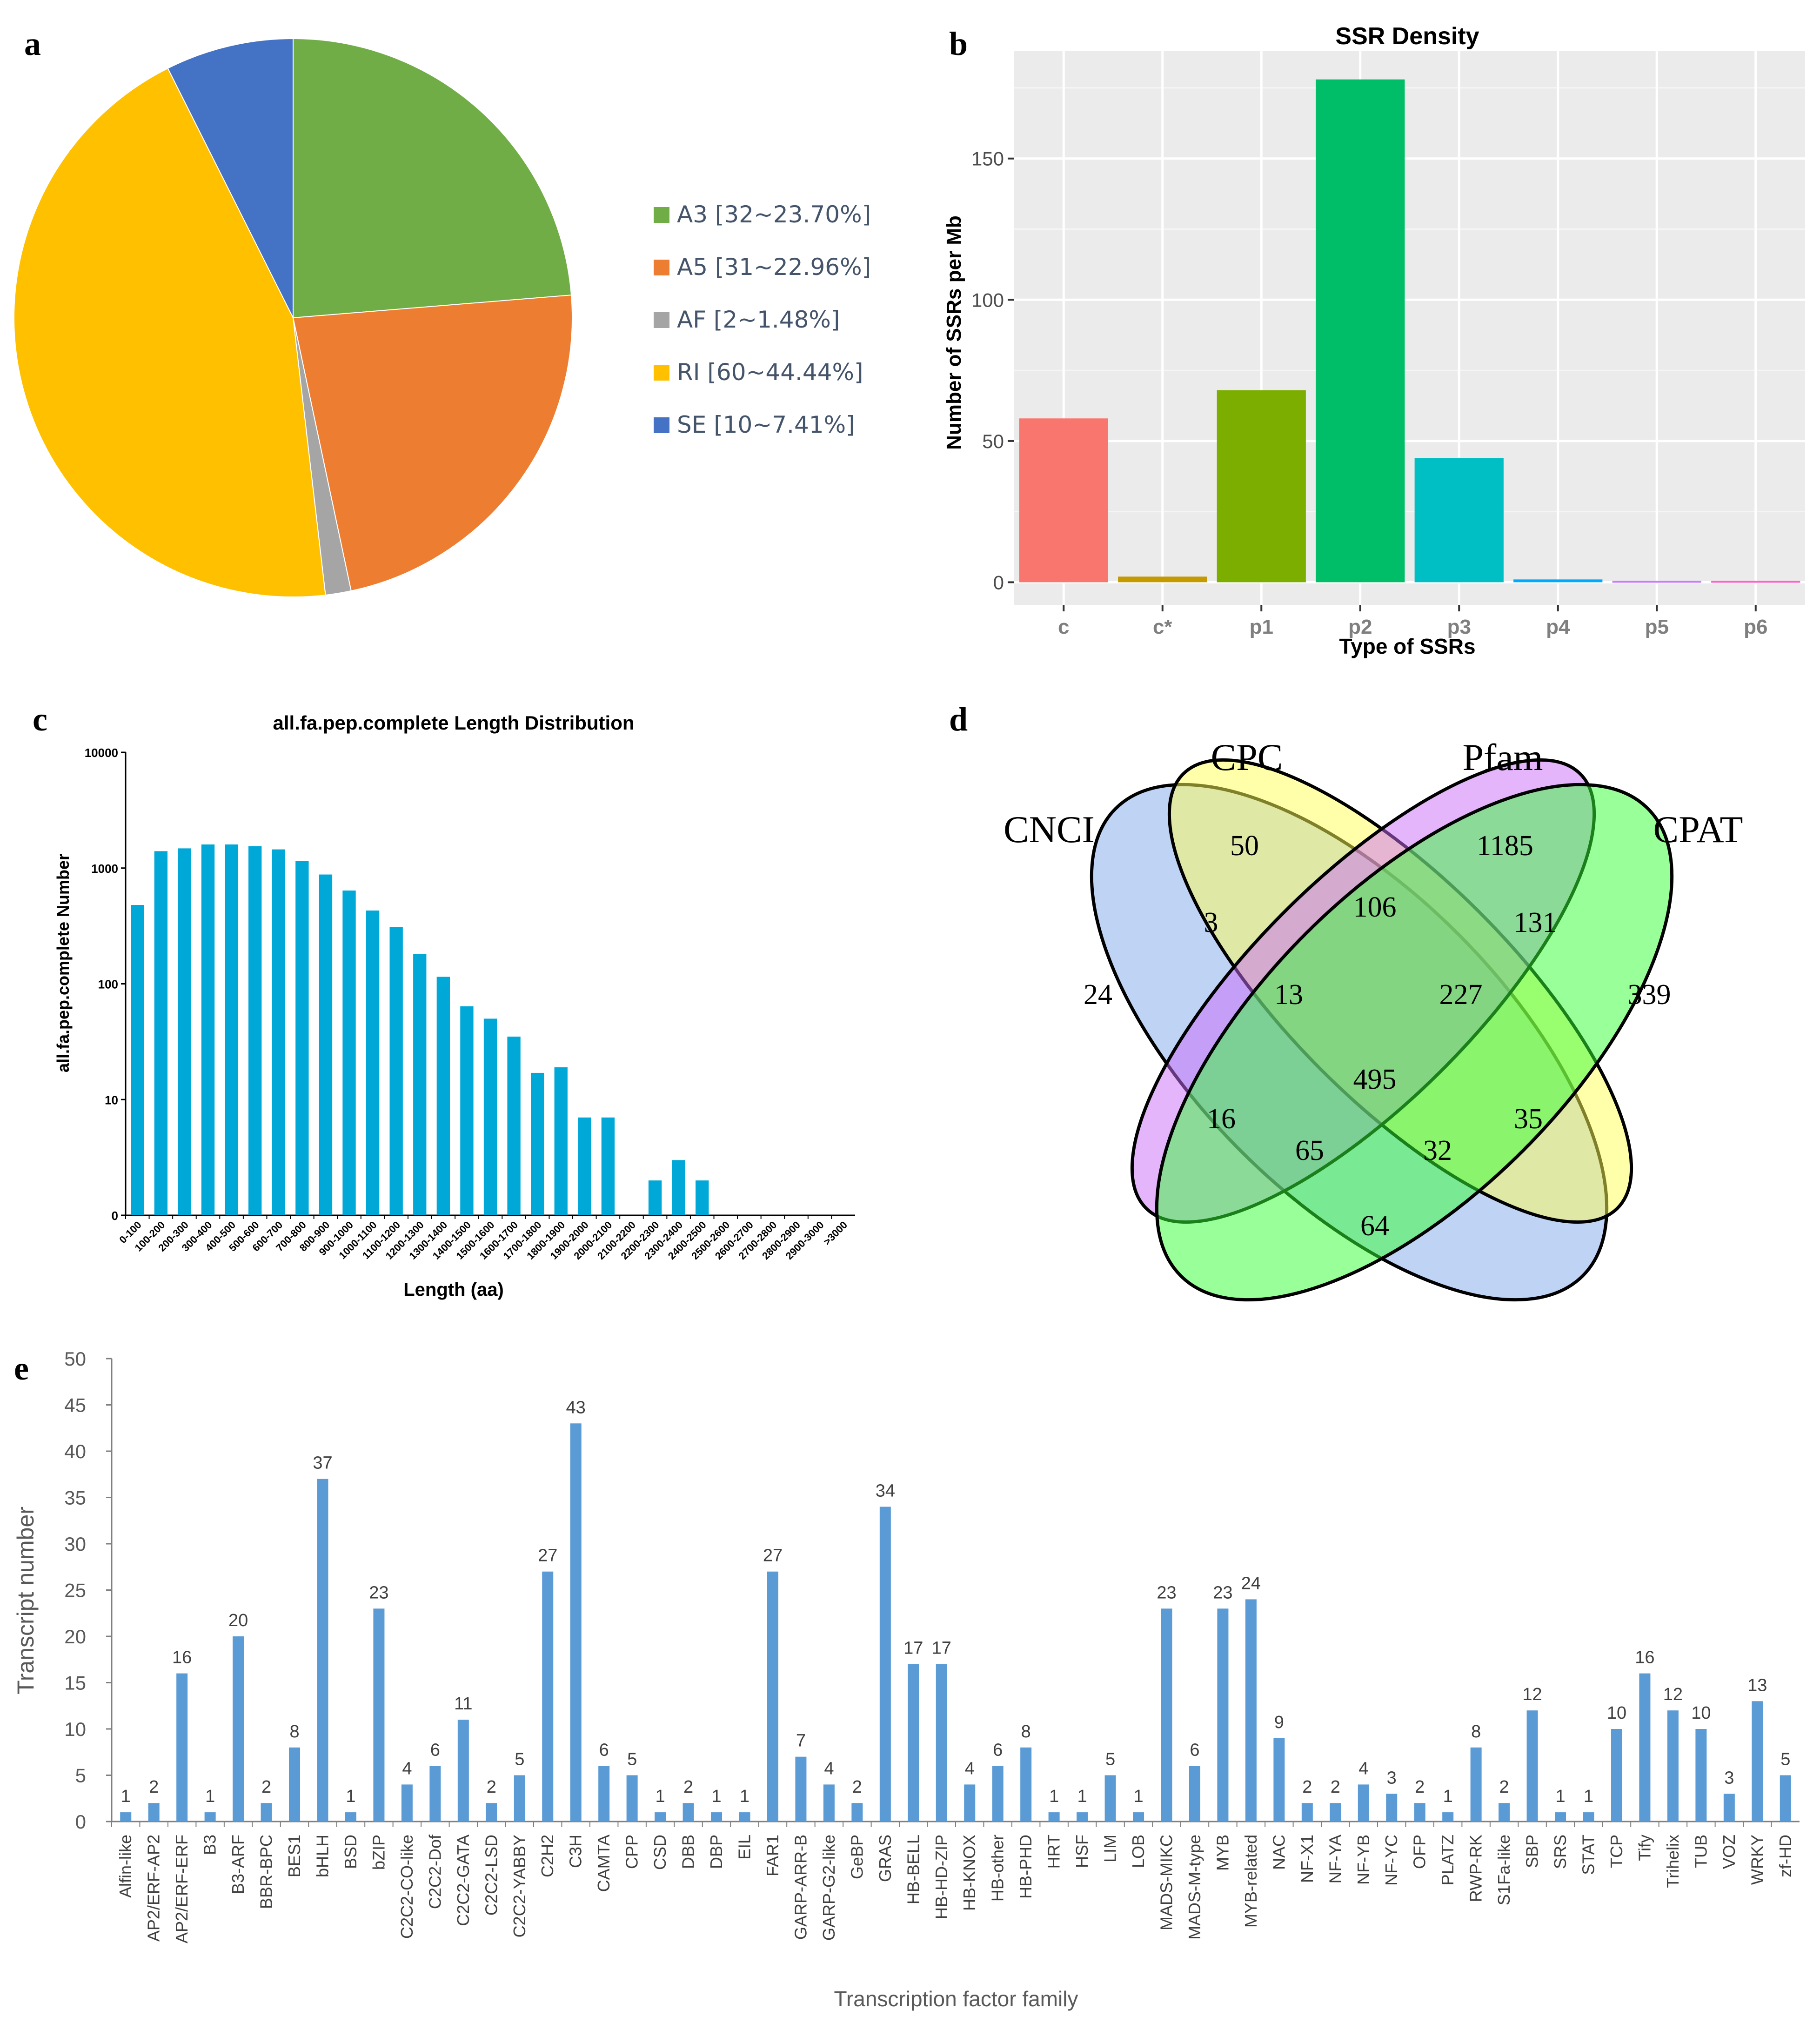 Image resolution: width=1820 pixels, height=2023 pixels. What do you see at coordinates (322, 1650) in the screenshot?
I see `tf-bar-bhlh` at bounding box center [322, 1650].